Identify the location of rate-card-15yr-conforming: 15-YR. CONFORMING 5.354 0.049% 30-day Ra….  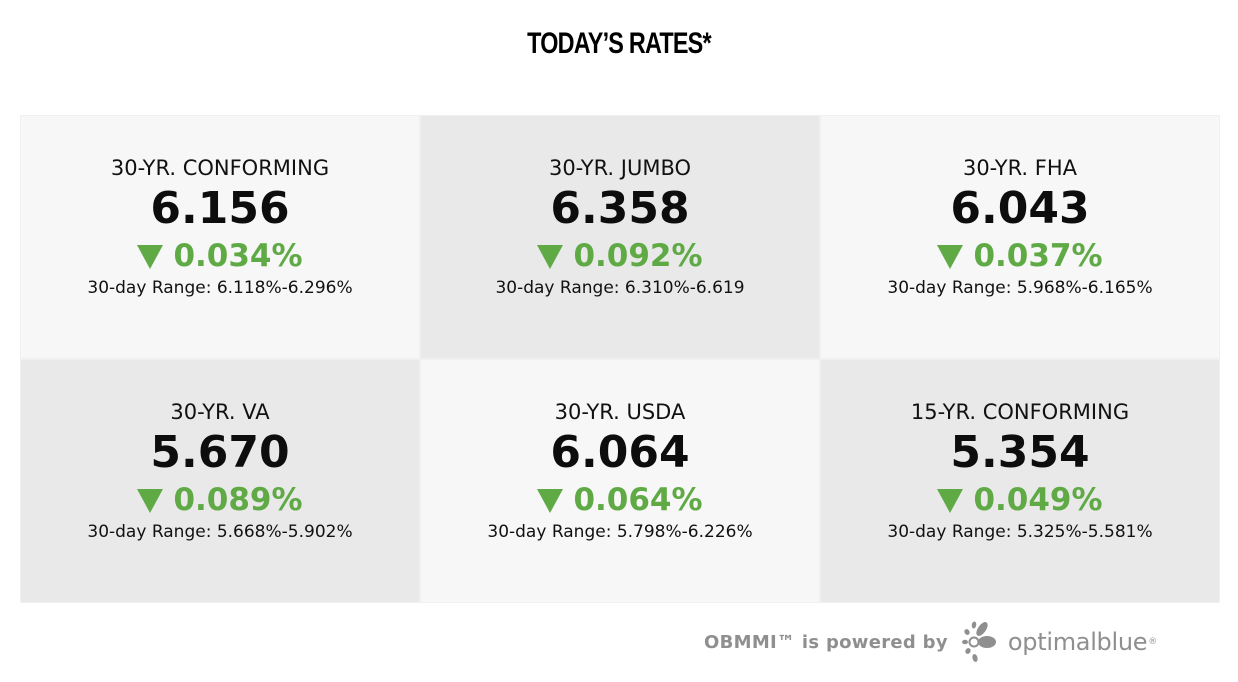
(1020, 481).